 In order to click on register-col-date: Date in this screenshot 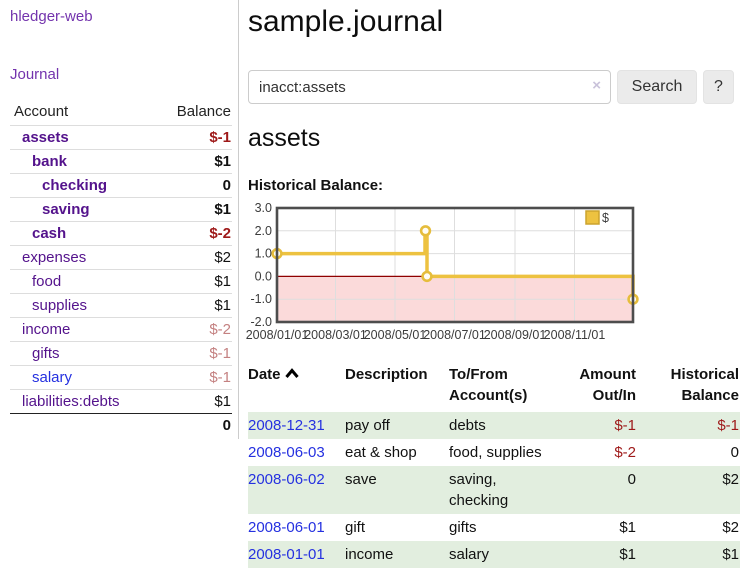, I will do `click(296, 387)`.